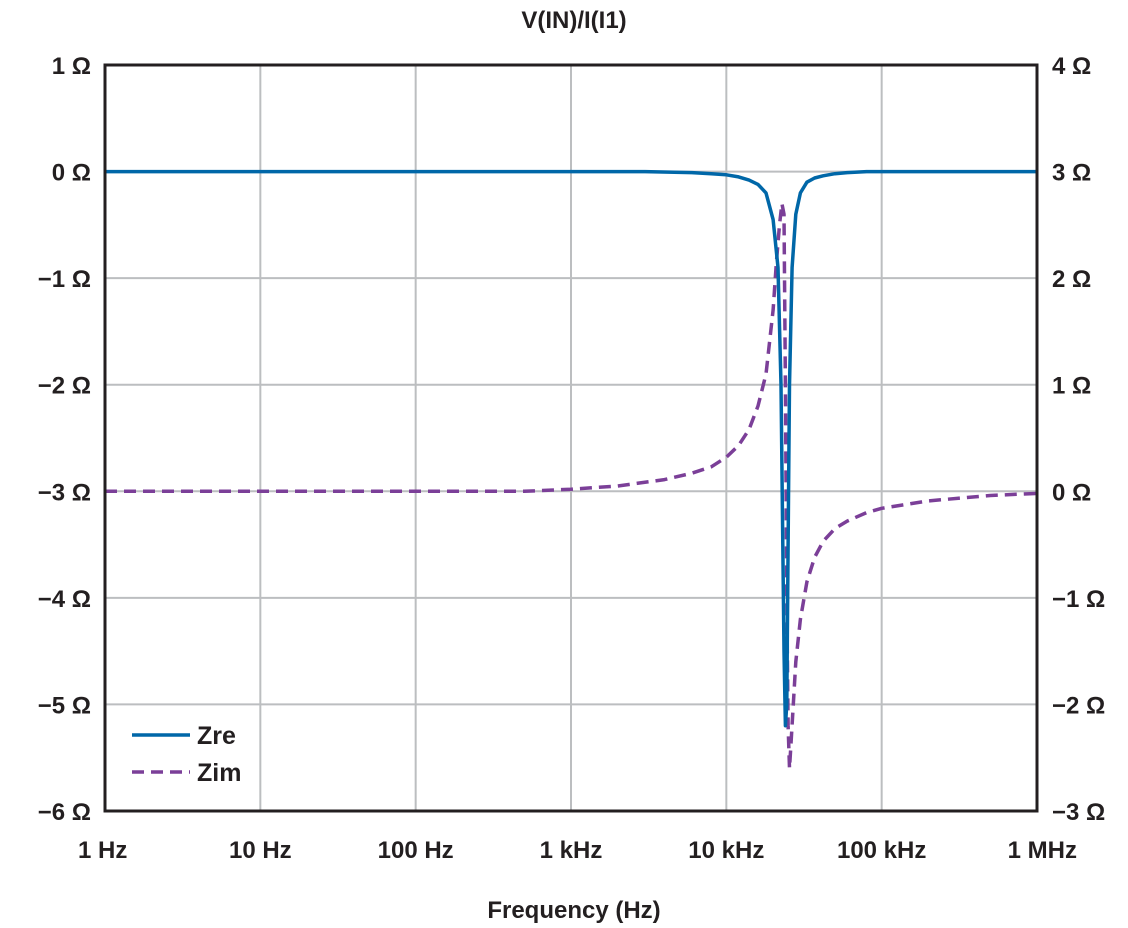 The width and height of the screenshot is (1128, 928). Describe the element at coordinates (219, 773) in the screenshot. I see `legend-zim-label: Zim` at that location.